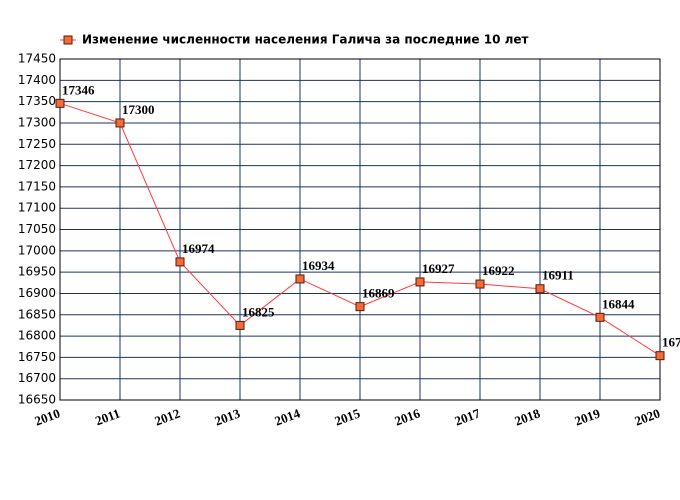  I want to click on y-tick-label: 16650, so click(37, 400).